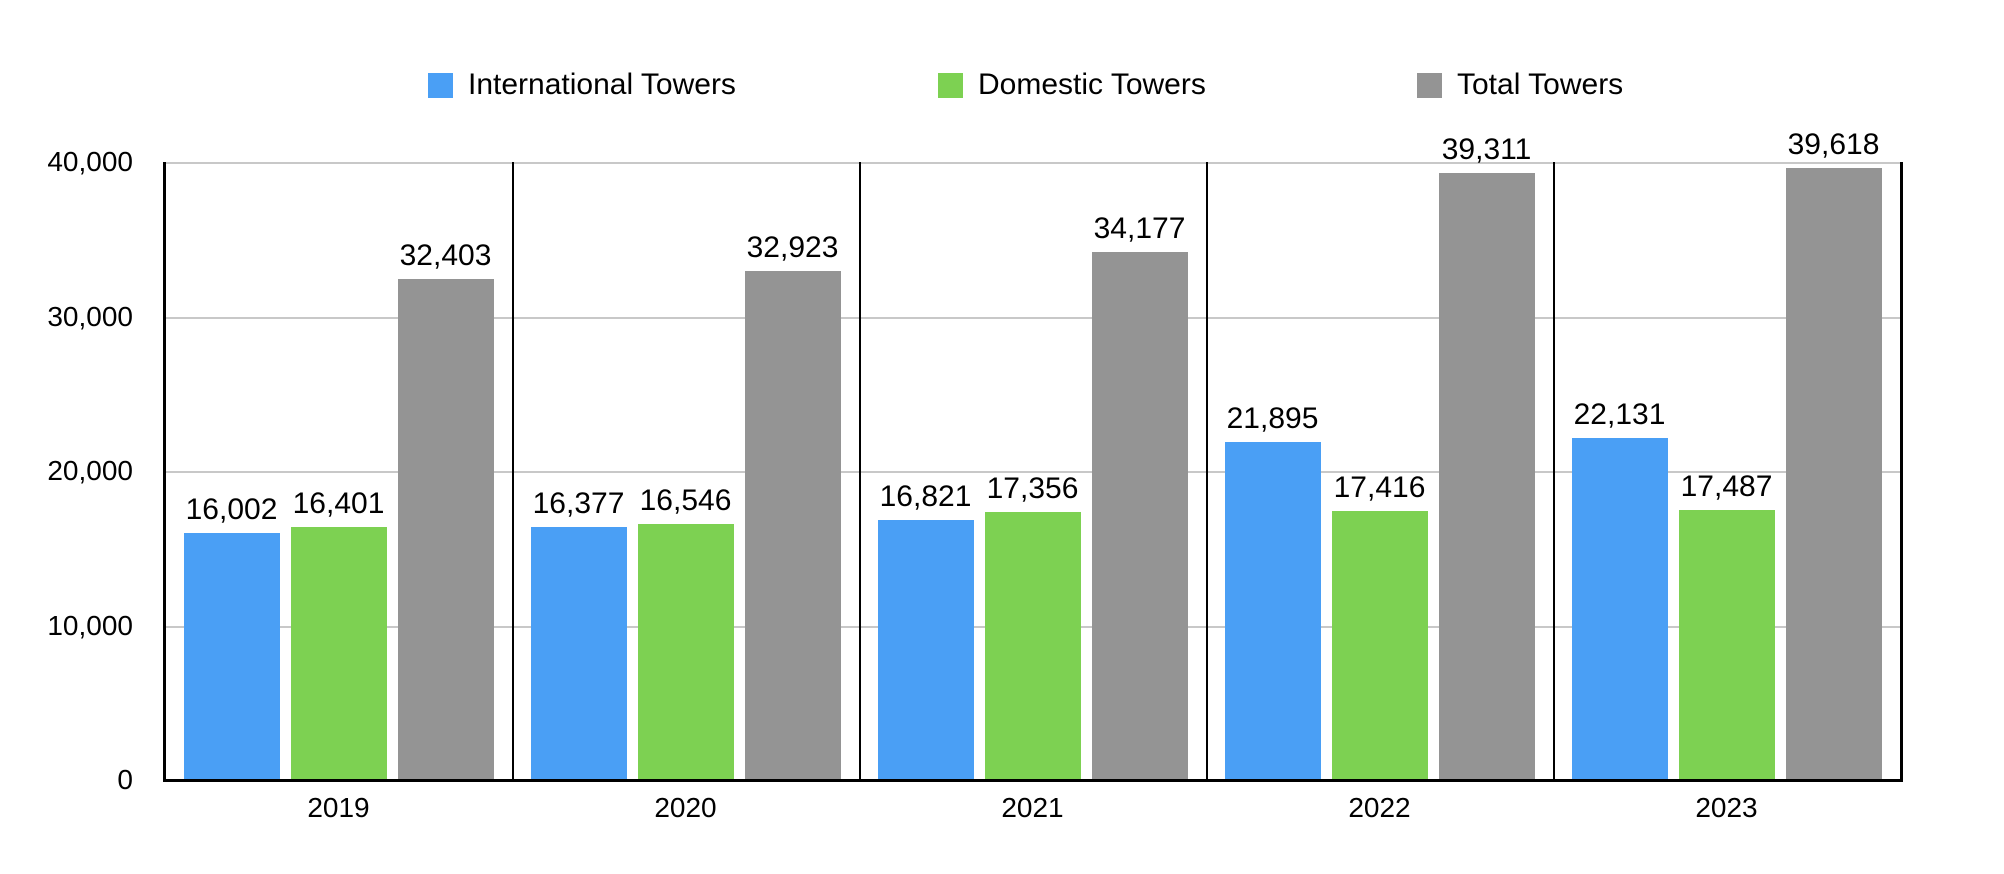 The image size is (2004, 874). Describe the element at coordinates (950, 85) in the screenshot. I see `legend-swatch-domestic-towers-icon` at that location.